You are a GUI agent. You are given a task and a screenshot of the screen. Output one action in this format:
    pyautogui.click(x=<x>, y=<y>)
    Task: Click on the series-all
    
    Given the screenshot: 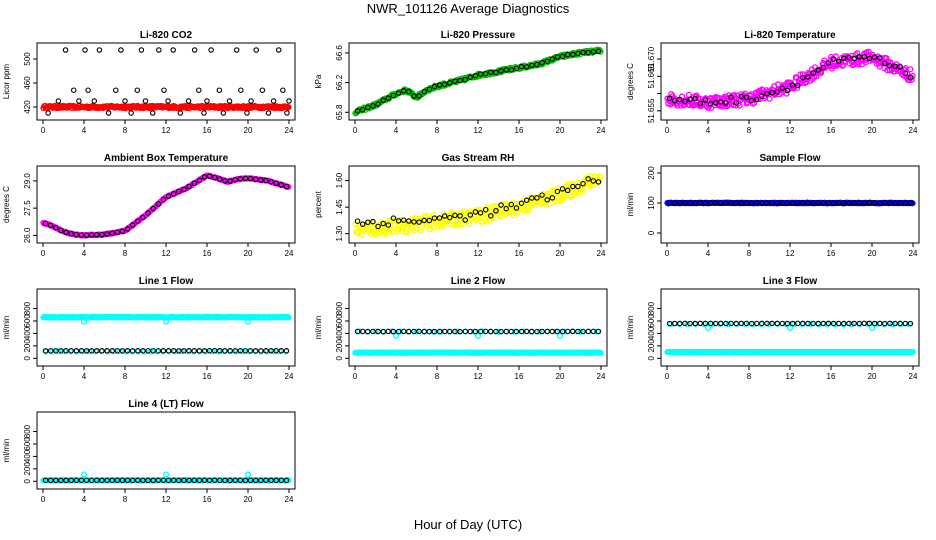 What is the action you would take?
    pyautogui.click(x=790, y=352)
    